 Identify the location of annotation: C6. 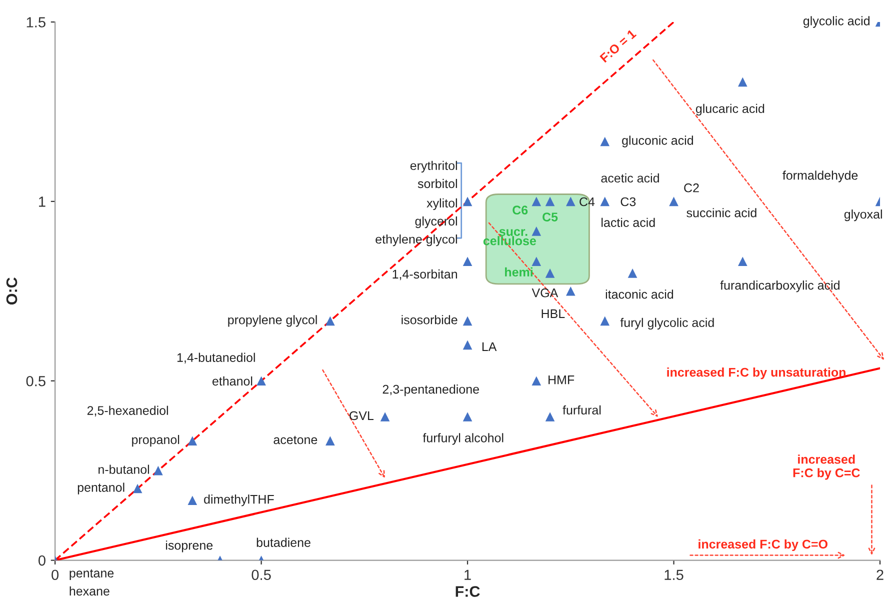
(520, 210).